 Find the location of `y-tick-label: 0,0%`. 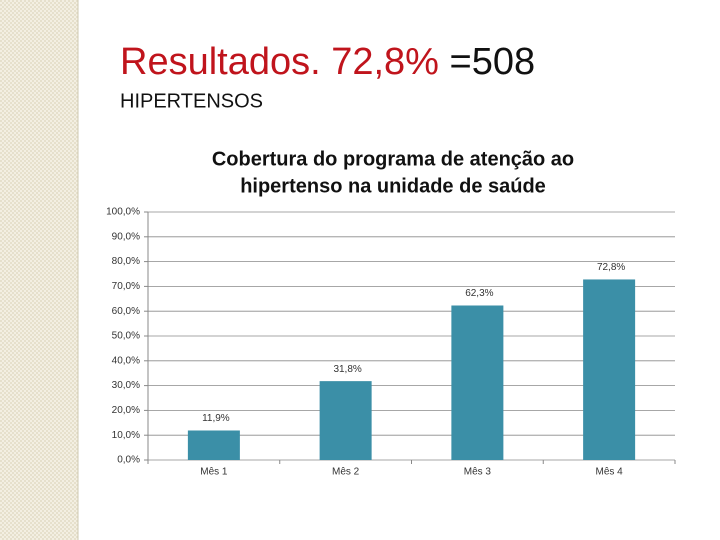

y-tick-label: 0,0% is located at coordinates (128, 460).